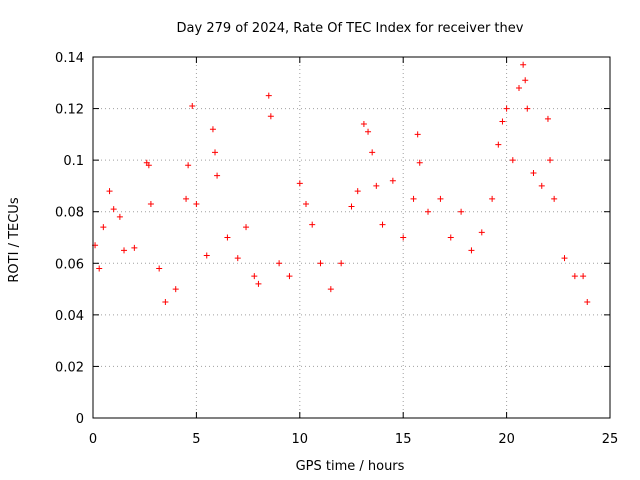  I want to click on x-axis-label: GPS time / hours, so click(350, 466).